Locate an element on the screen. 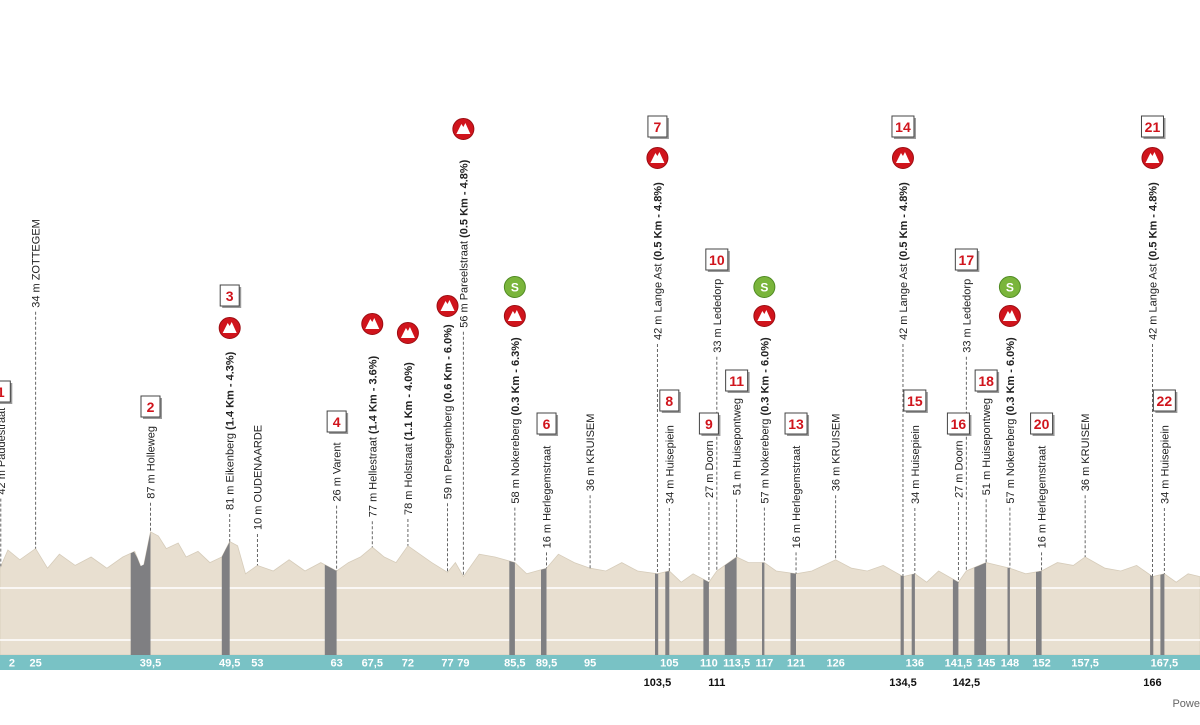  km-extra-label: 111 is located at coordinates (716, 683).